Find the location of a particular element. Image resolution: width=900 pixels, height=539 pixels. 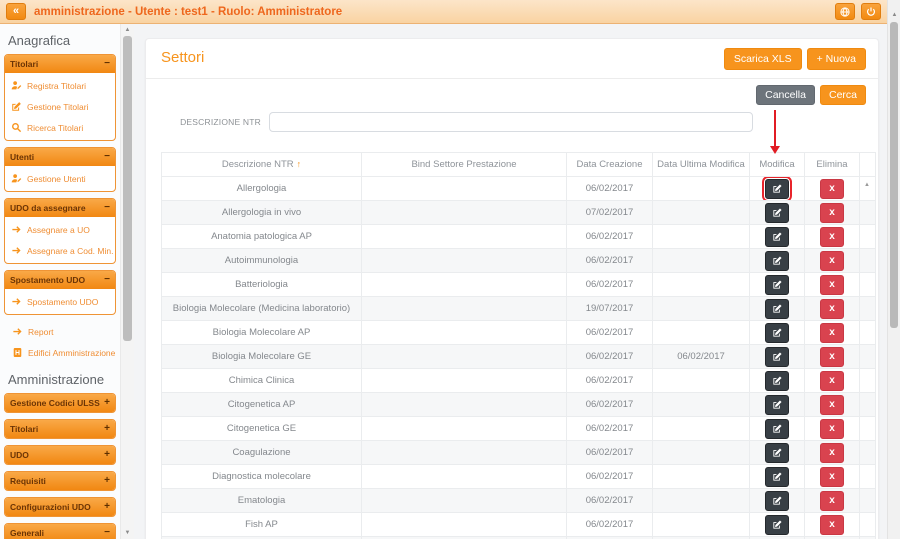

expand-plus-icon: + is located at coordinates (107, 454).